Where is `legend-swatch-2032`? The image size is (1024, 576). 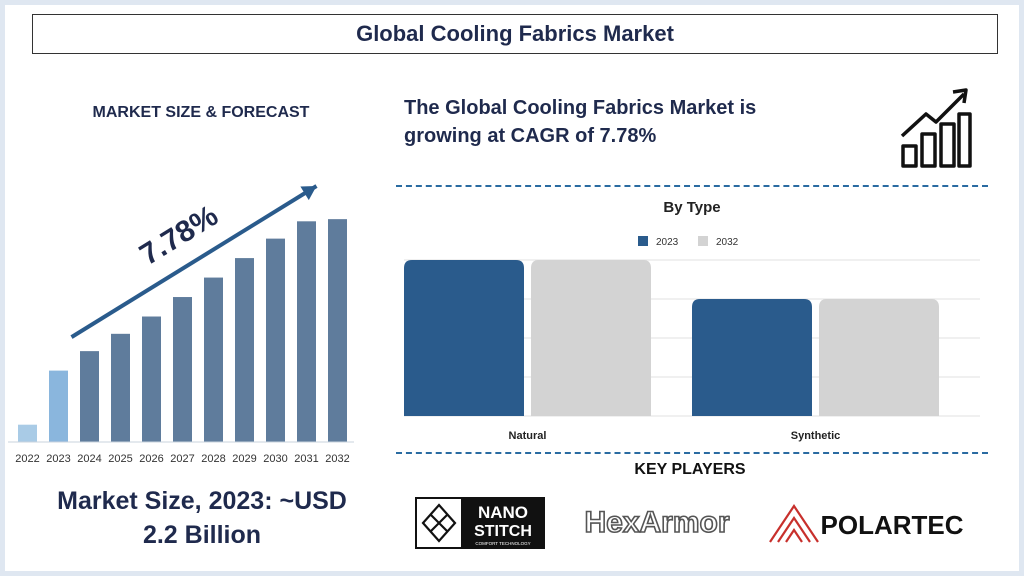 legend-swatch-2032 is located at coordinates (703, 241).